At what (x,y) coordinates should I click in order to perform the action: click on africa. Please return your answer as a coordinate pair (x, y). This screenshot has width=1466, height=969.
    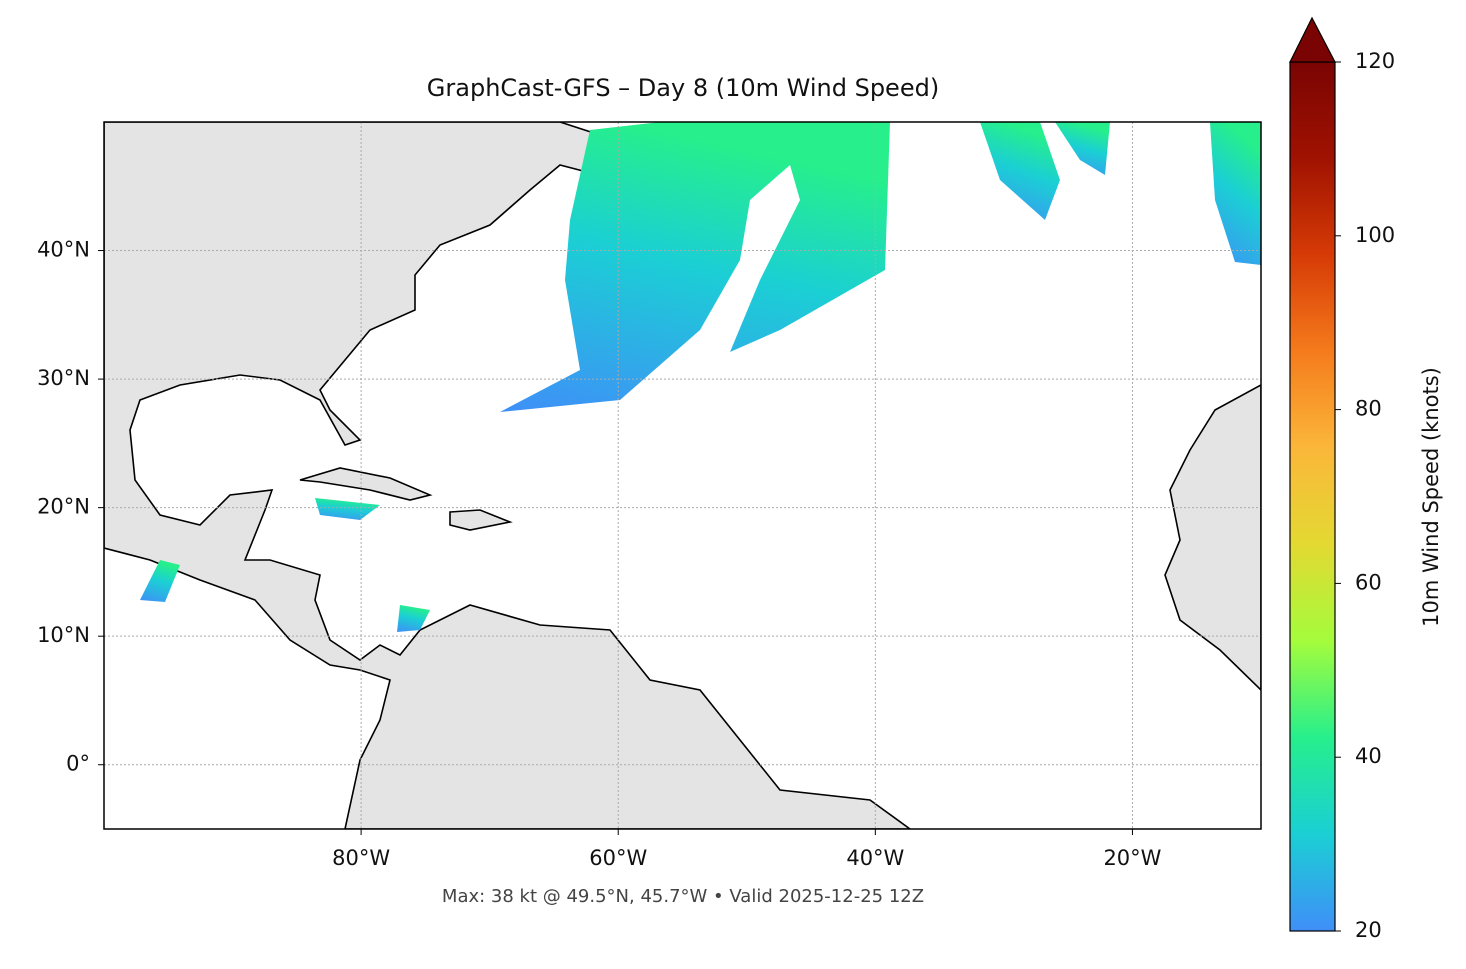
    Looking at the image, I should click on (1212, 538).